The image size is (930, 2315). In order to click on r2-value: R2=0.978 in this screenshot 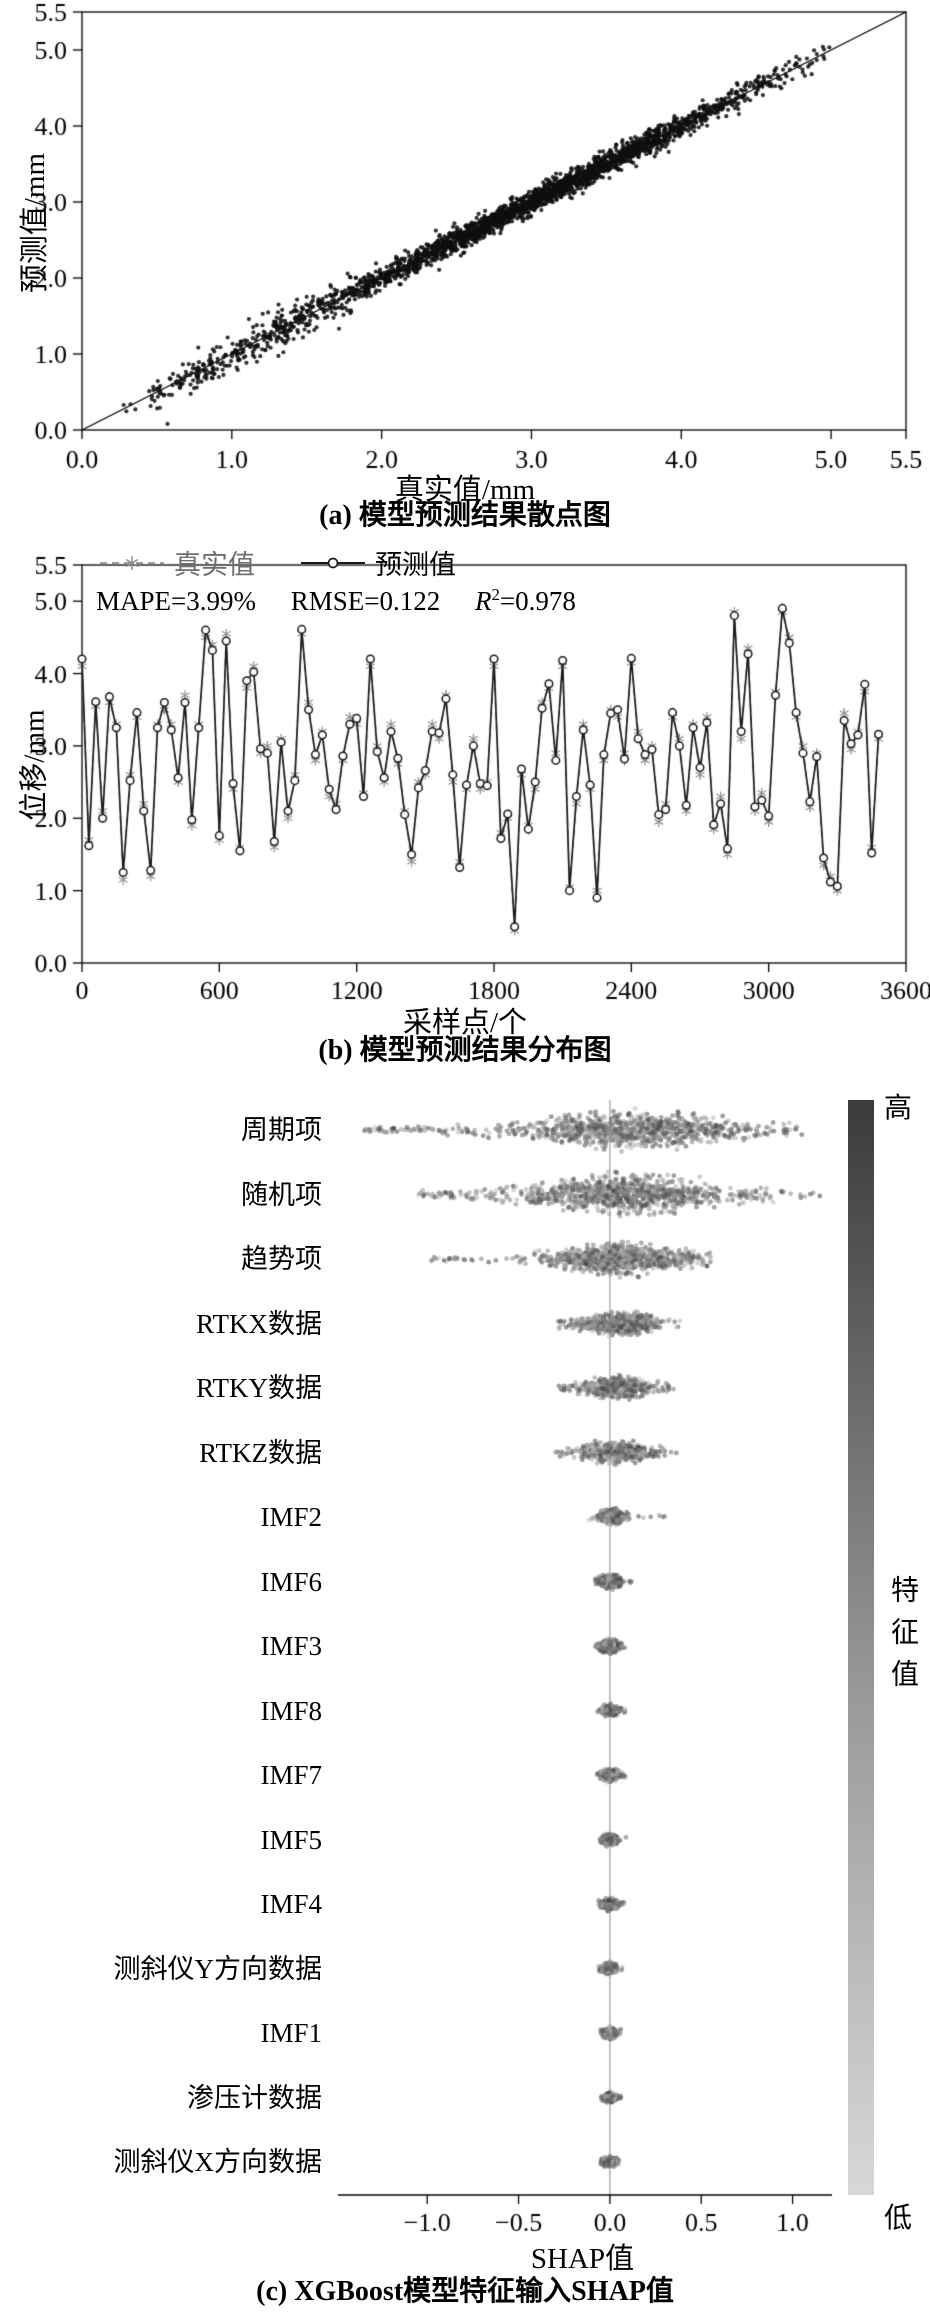, I will do `click(525, 600)`.